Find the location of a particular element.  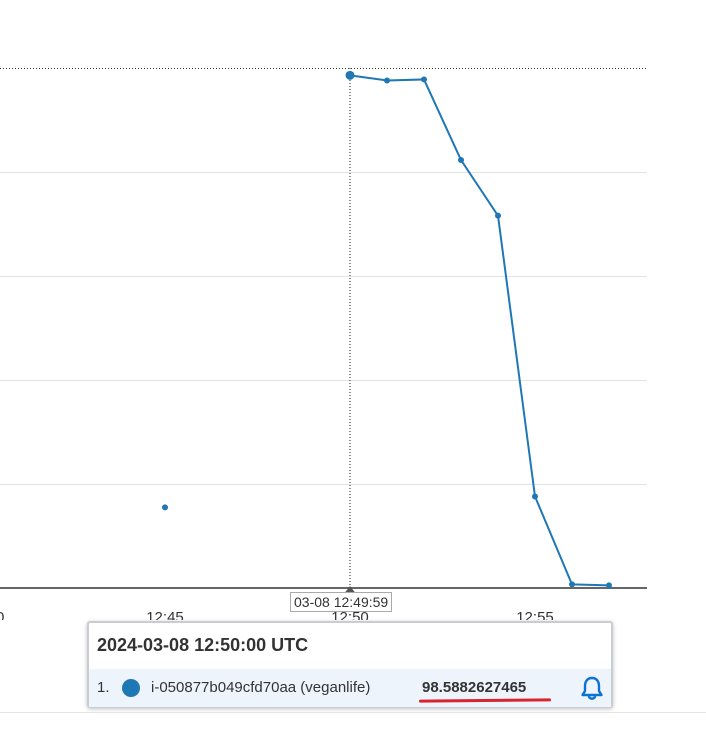

tooltip-title: 2024-03-08 12:50:00 UTC is located at coordinates (202, 645).